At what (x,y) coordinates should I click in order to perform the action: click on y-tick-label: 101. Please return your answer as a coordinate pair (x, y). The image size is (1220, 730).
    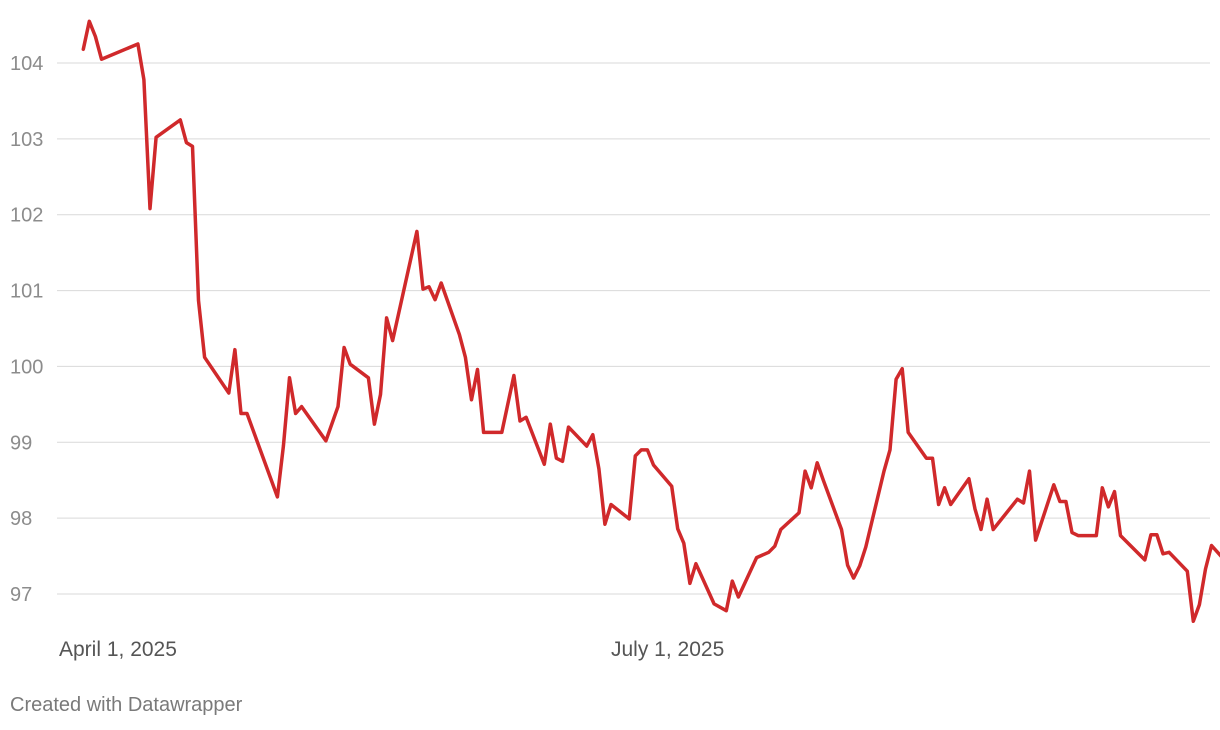
    Looking at the image, I should click on (26, 292).